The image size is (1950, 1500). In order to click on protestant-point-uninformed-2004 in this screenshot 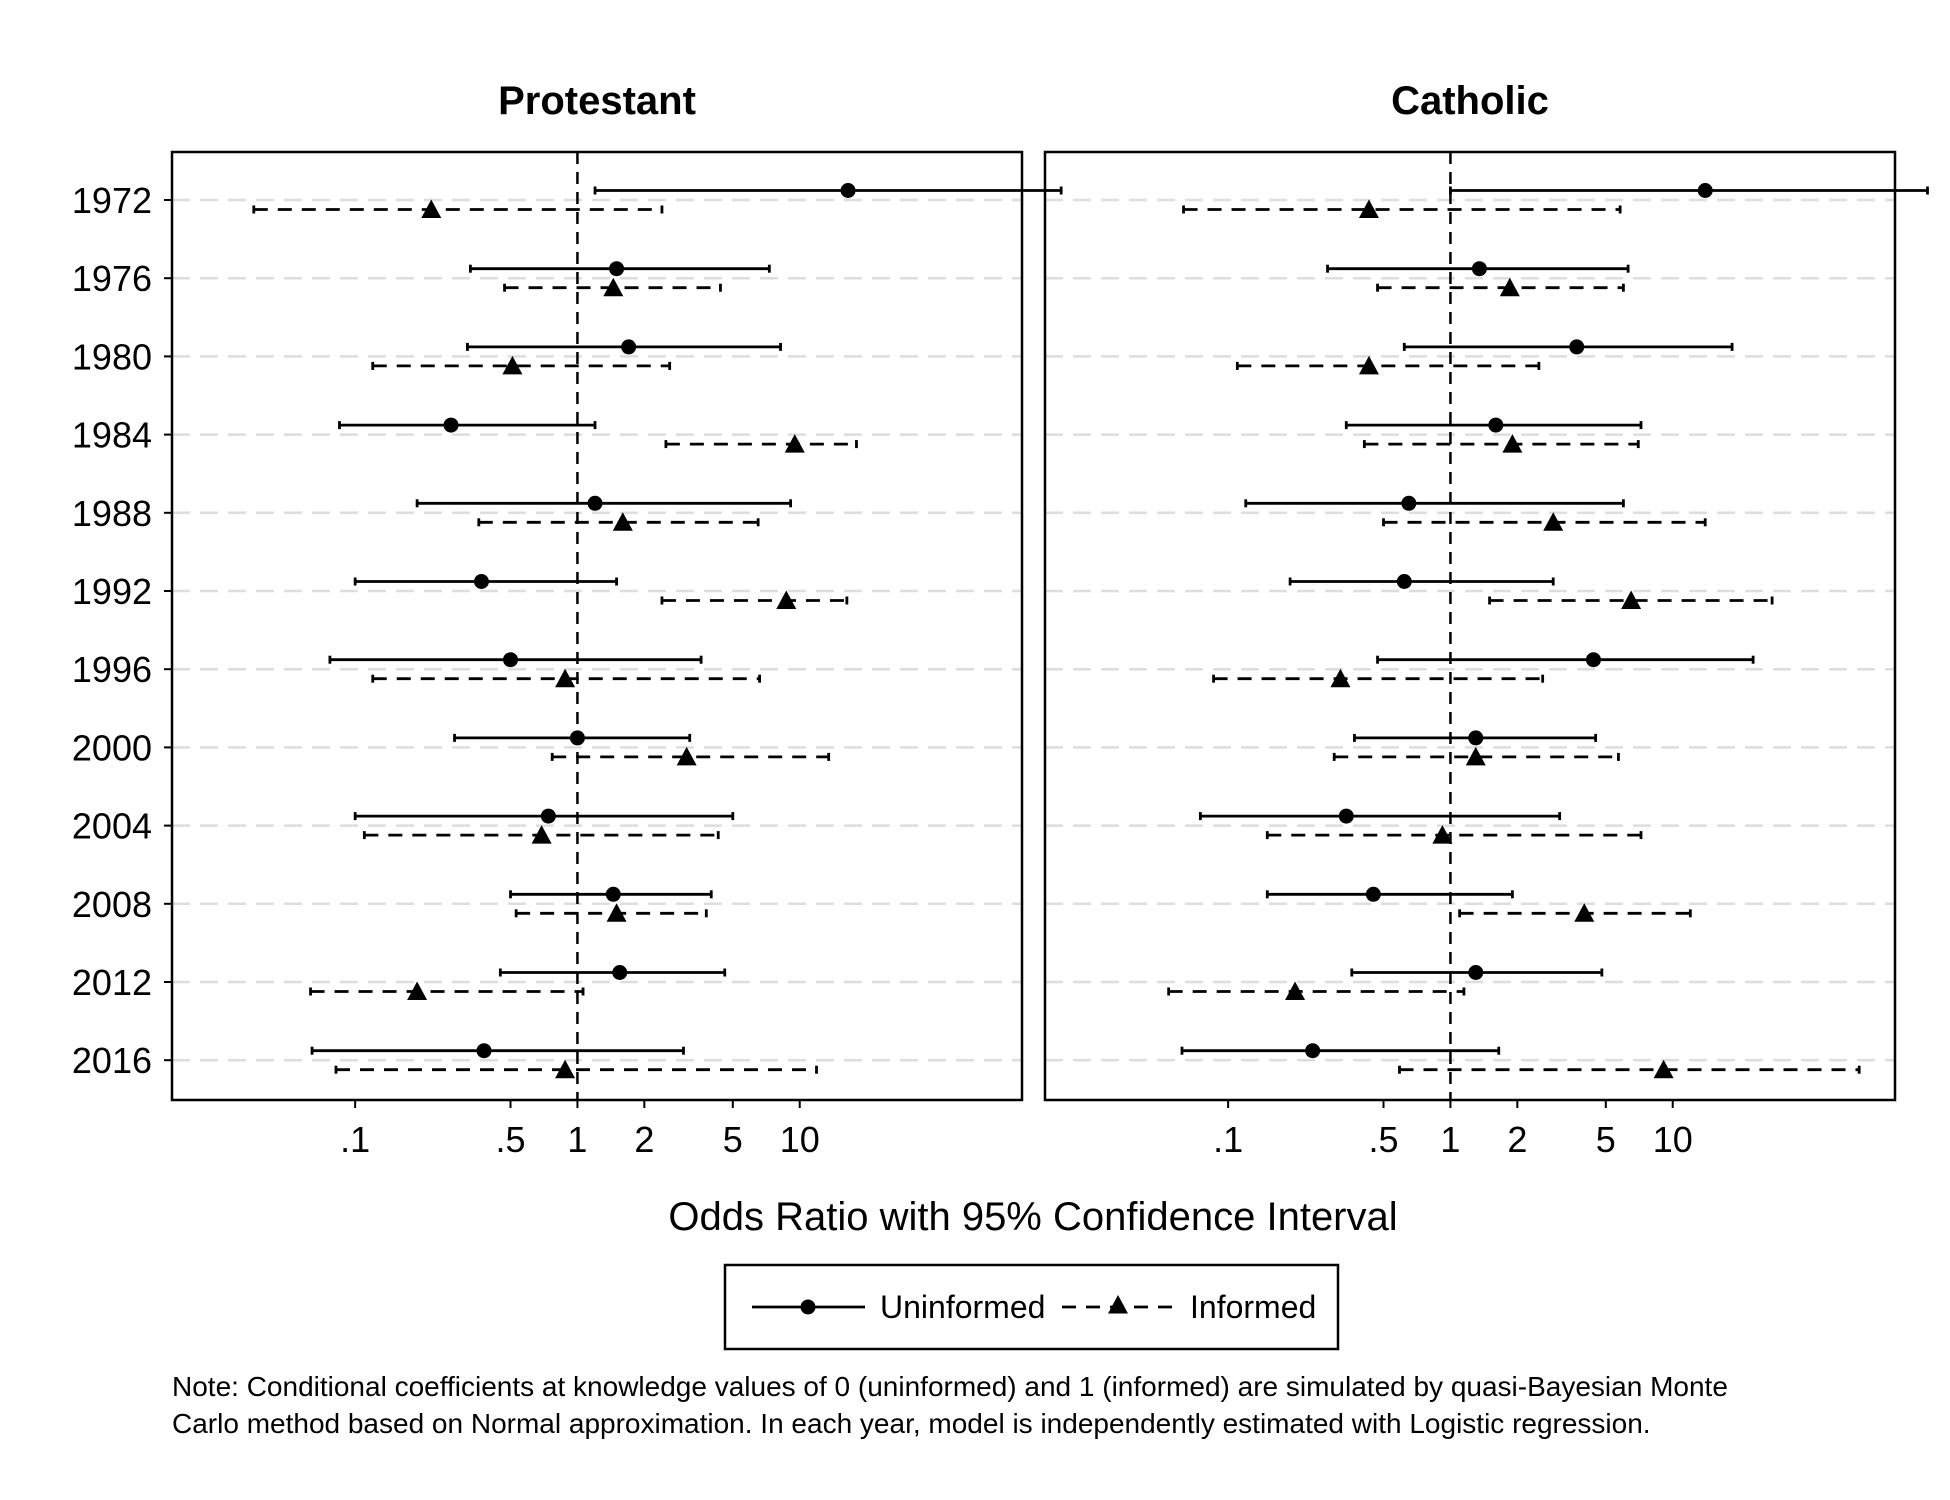, I will do `click(548, 816)`.